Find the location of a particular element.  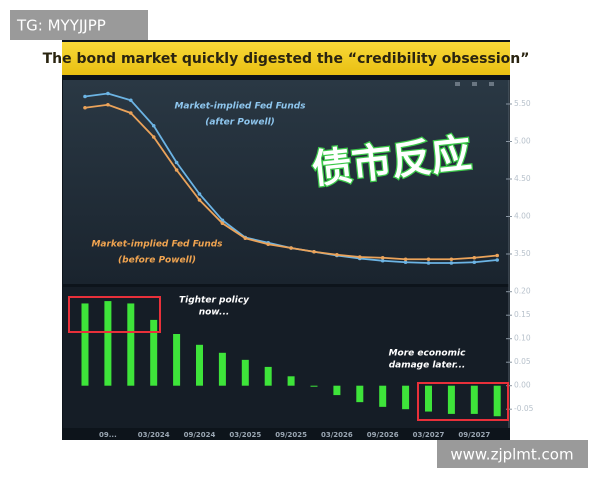

watermark: www.zjplmt.com is located at coordinates (511, 455).